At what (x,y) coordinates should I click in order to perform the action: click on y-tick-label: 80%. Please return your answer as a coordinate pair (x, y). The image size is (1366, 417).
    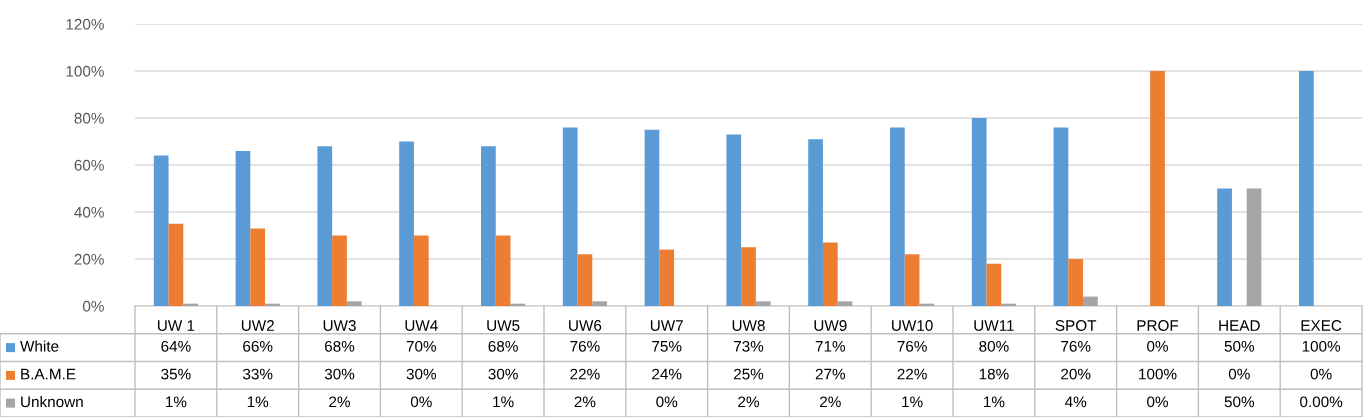
    Looking at the image, I should click on (89, 118).